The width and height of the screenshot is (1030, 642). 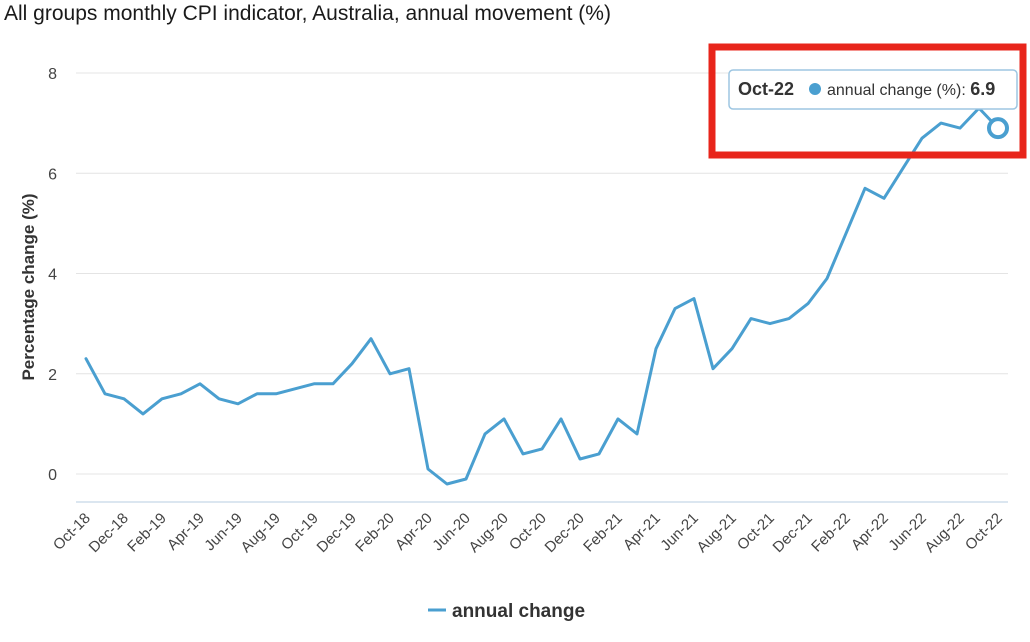 I want to click on tooltip-series-dot, so click(x=815, y=89).